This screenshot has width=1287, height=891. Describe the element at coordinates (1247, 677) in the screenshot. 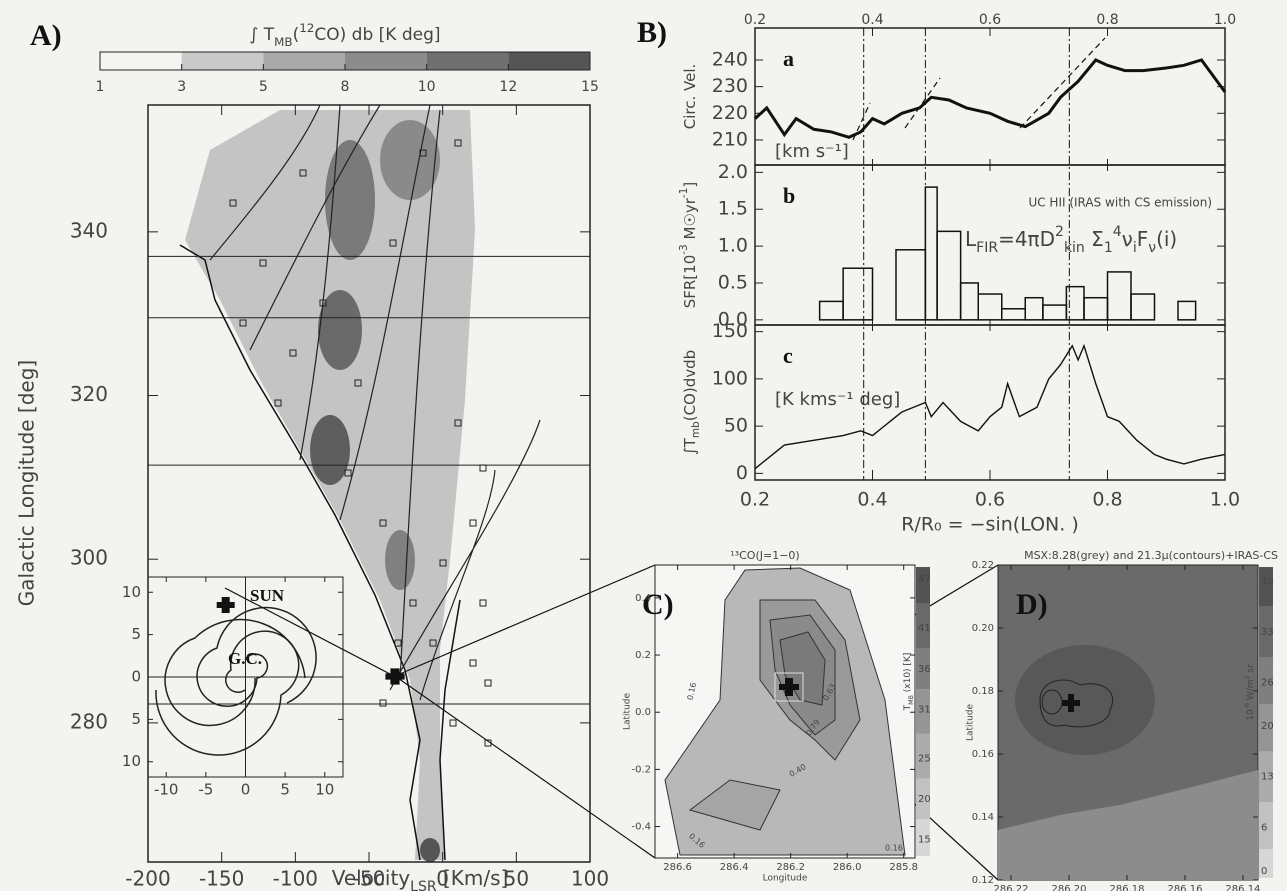

I see `colorbar-label-part: 2` at that location.